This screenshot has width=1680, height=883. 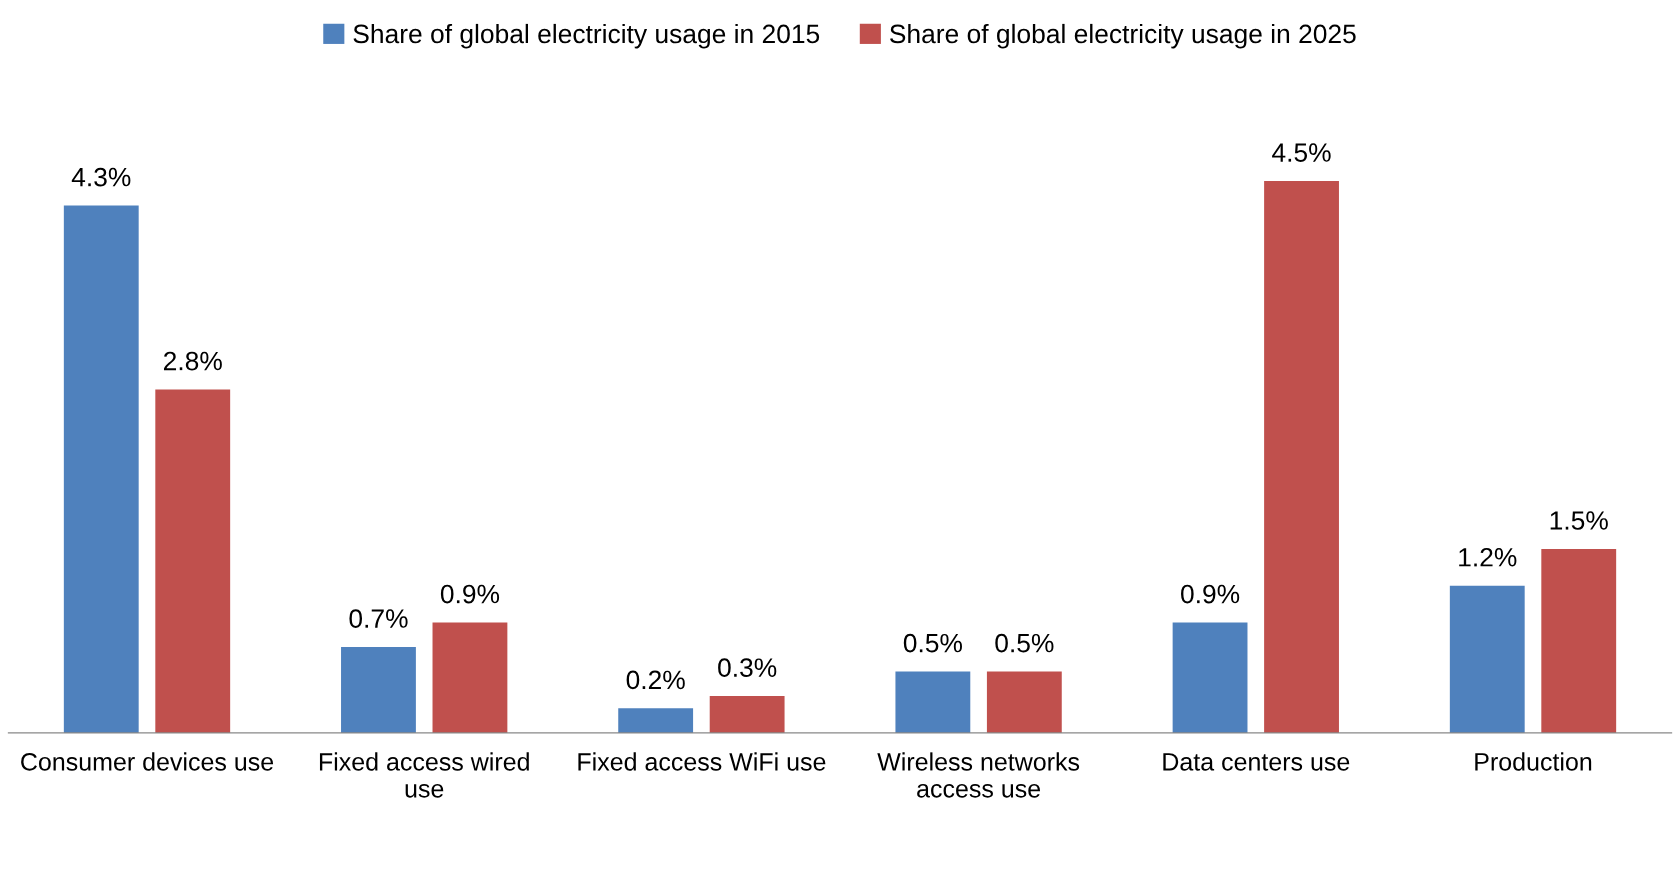 I want to click on data-label: 0.2%, so click(x=655, y=680).